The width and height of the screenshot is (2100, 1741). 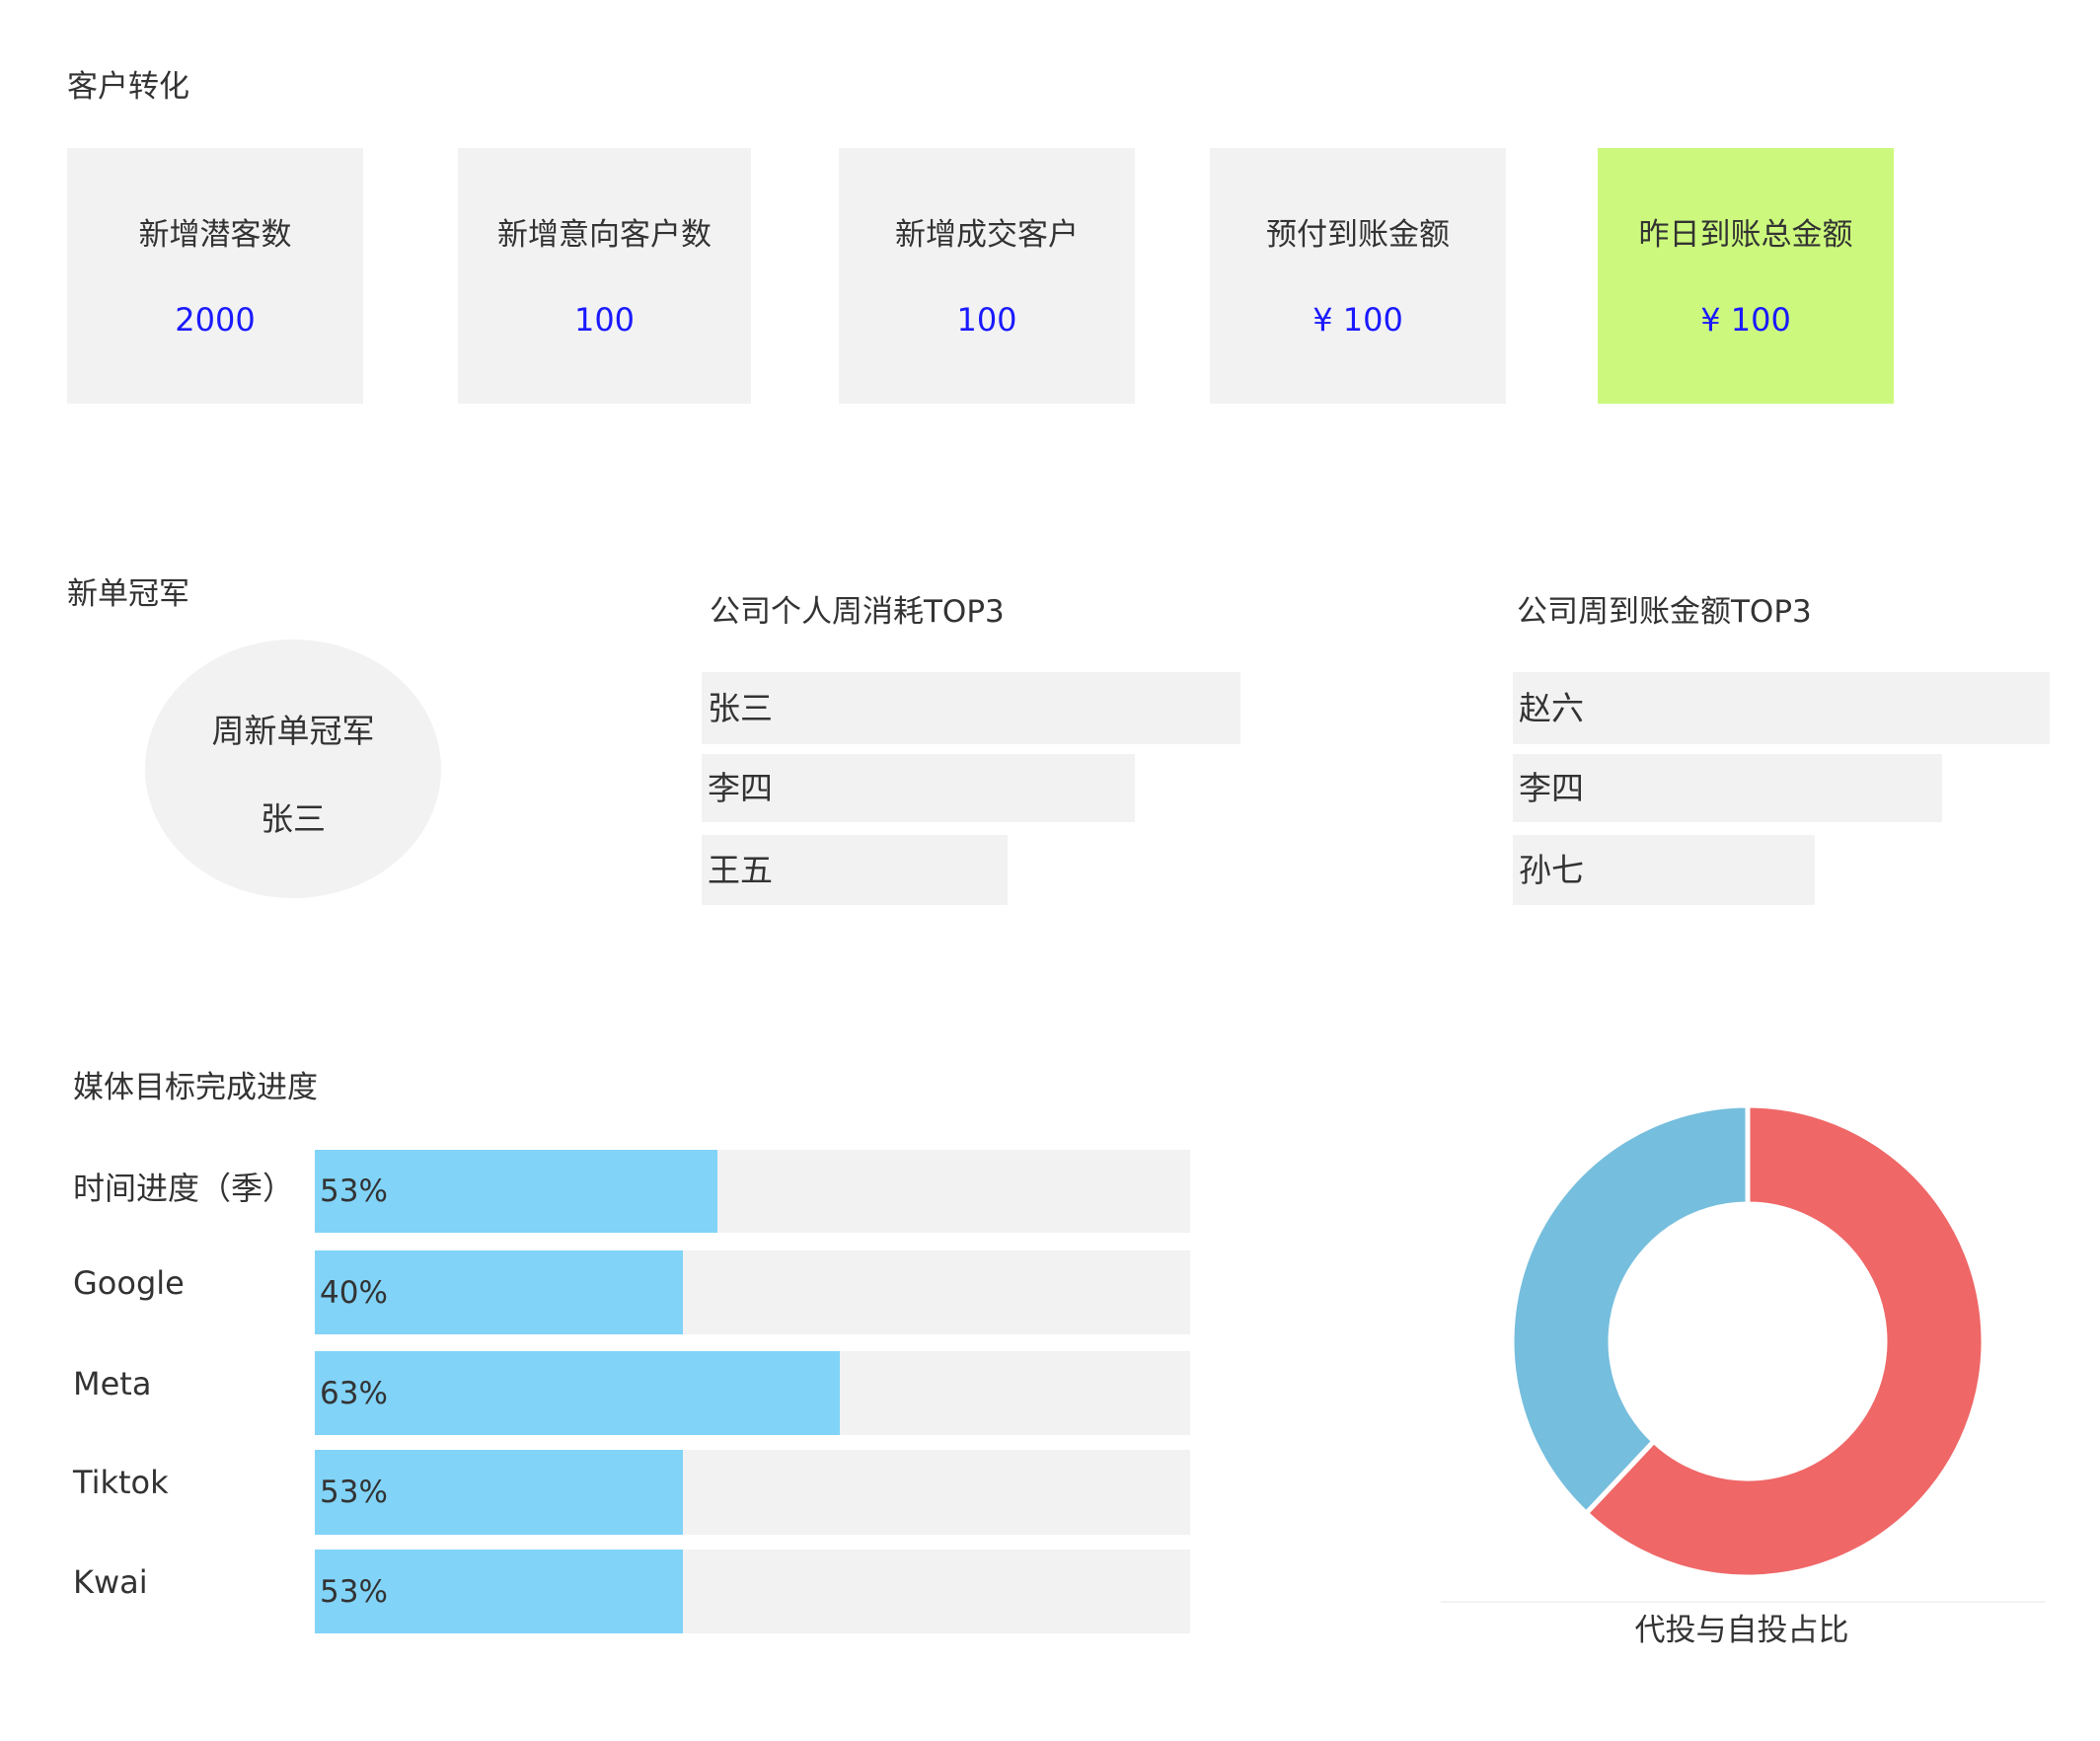 I want to click on stat-card-prepaid-amount: 预付到账金额 ¥ 100, so click(x=1358, y=276).